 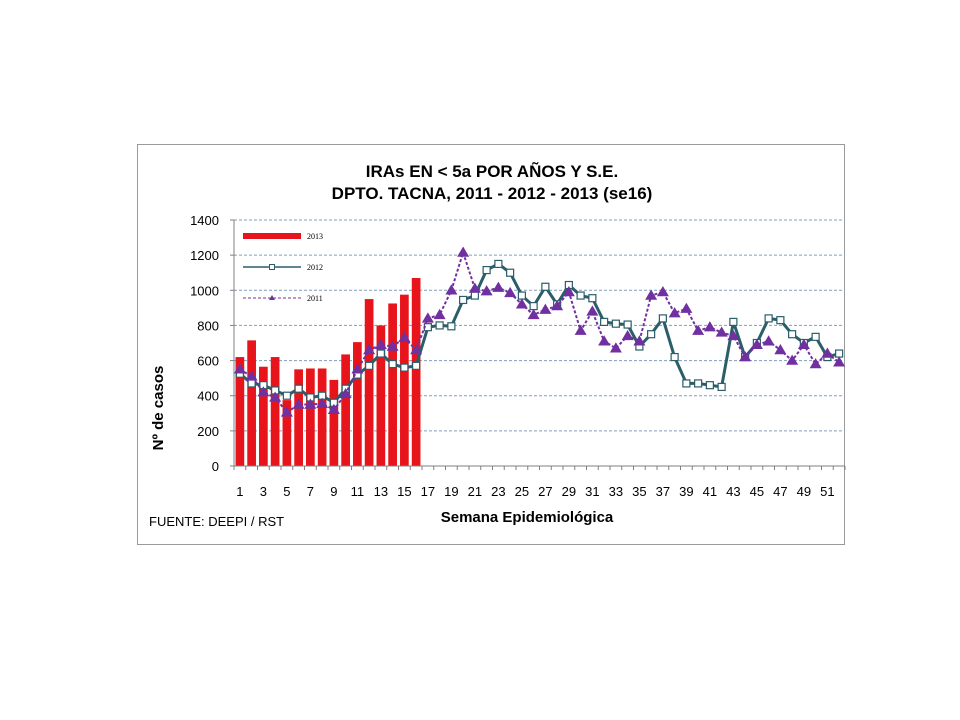 I want to click on line-2012, so click(x=539, y=333).